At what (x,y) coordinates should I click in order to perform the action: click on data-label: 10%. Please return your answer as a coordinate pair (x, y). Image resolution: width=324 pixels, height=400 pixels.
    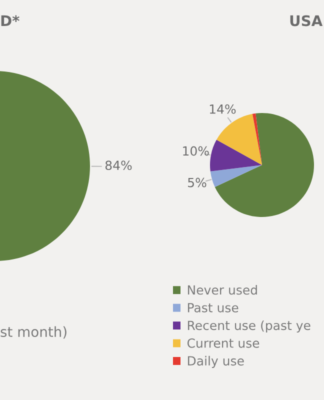
    Looking at the image, I should click on (196, 151).